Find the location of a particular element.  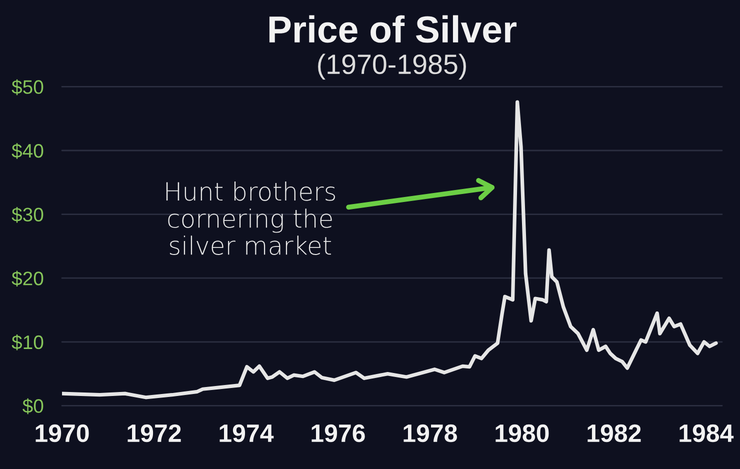

chart-subtitle: (1970-1985) is located at coordinates (392, 67).